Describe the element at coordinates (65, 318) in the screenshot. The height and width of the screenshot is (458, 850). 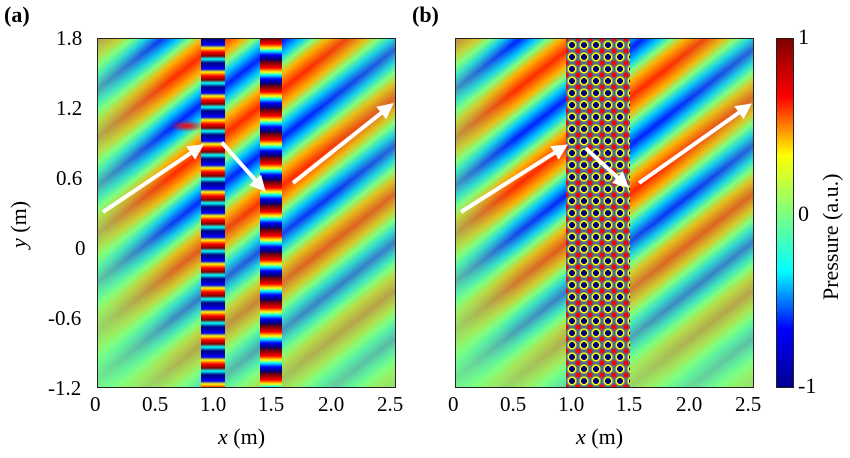
I see `a-ytick-5: -0.6` at that location.